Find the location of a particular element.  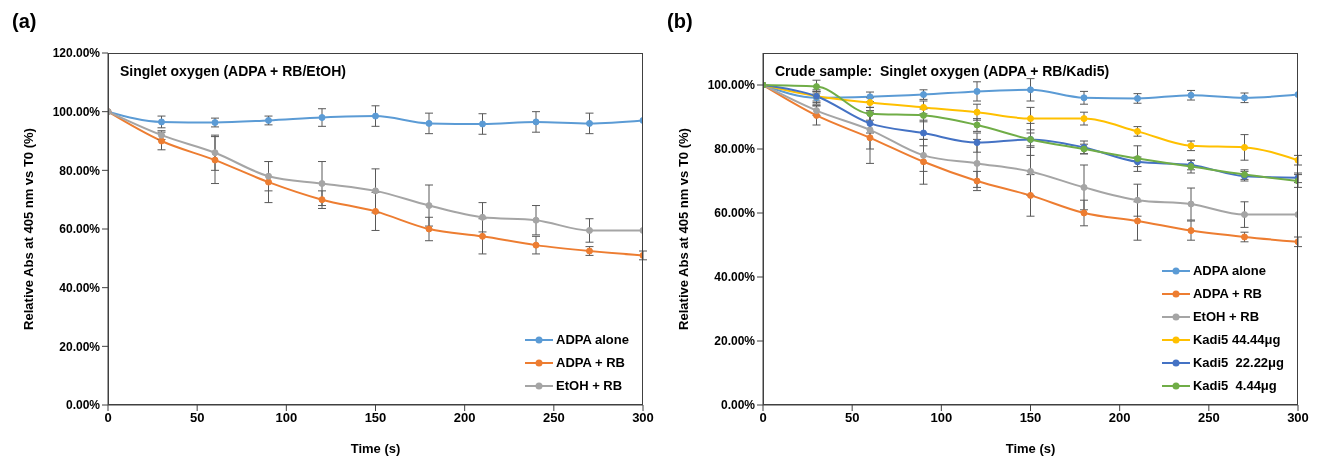

text: Singlet oxygen (ADPA + RB/EtOH) is located at coordinates (233, 71).